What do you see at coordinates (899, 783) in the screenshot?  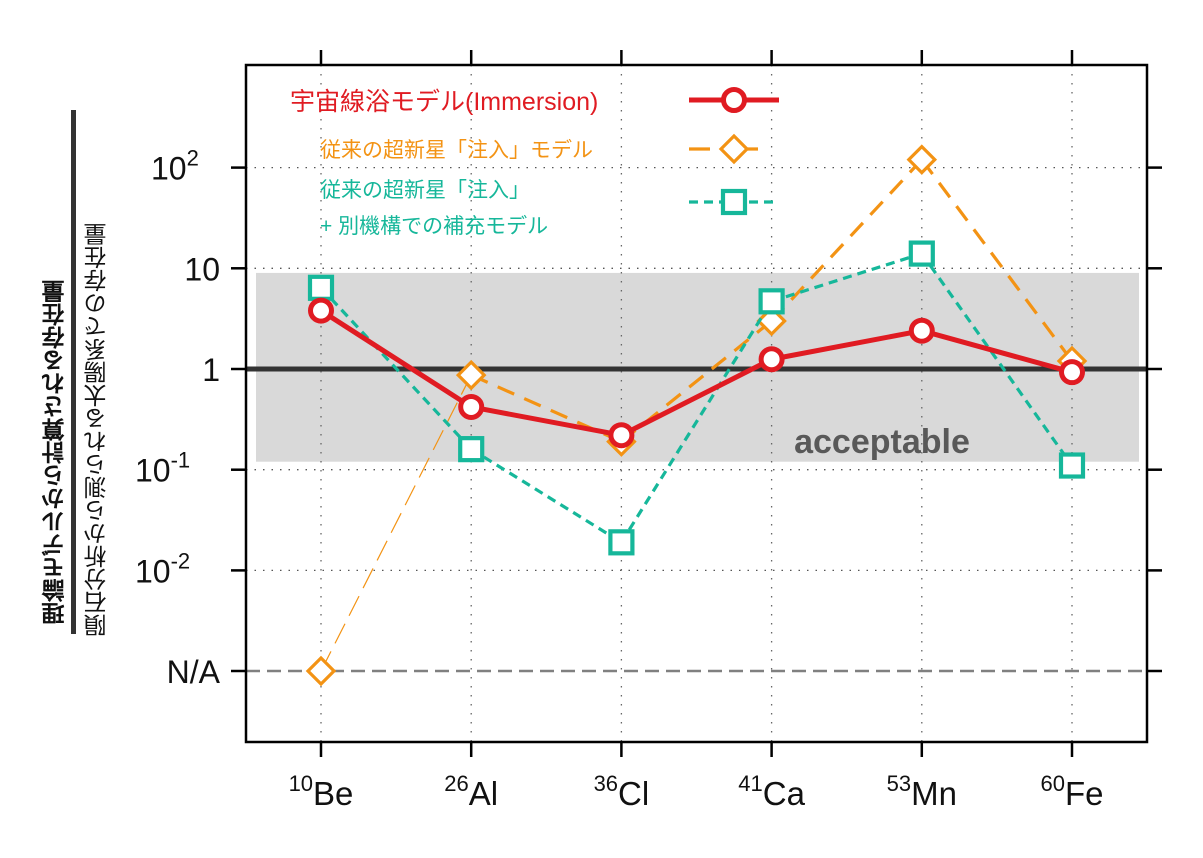 I see `x-tick-mass: 53` at bounding box center [899, 783].